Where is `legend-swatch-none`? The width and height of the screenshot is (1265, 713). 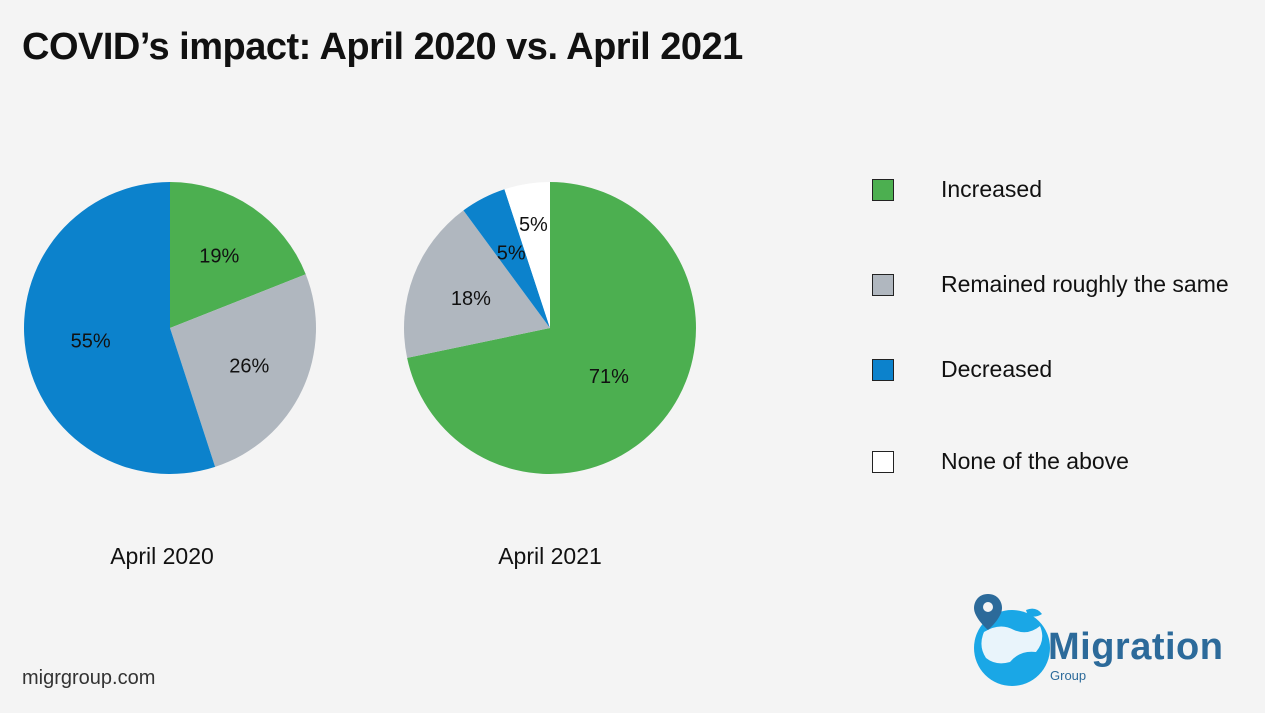 legend-swatch-none is located at coordinates (883, 462).